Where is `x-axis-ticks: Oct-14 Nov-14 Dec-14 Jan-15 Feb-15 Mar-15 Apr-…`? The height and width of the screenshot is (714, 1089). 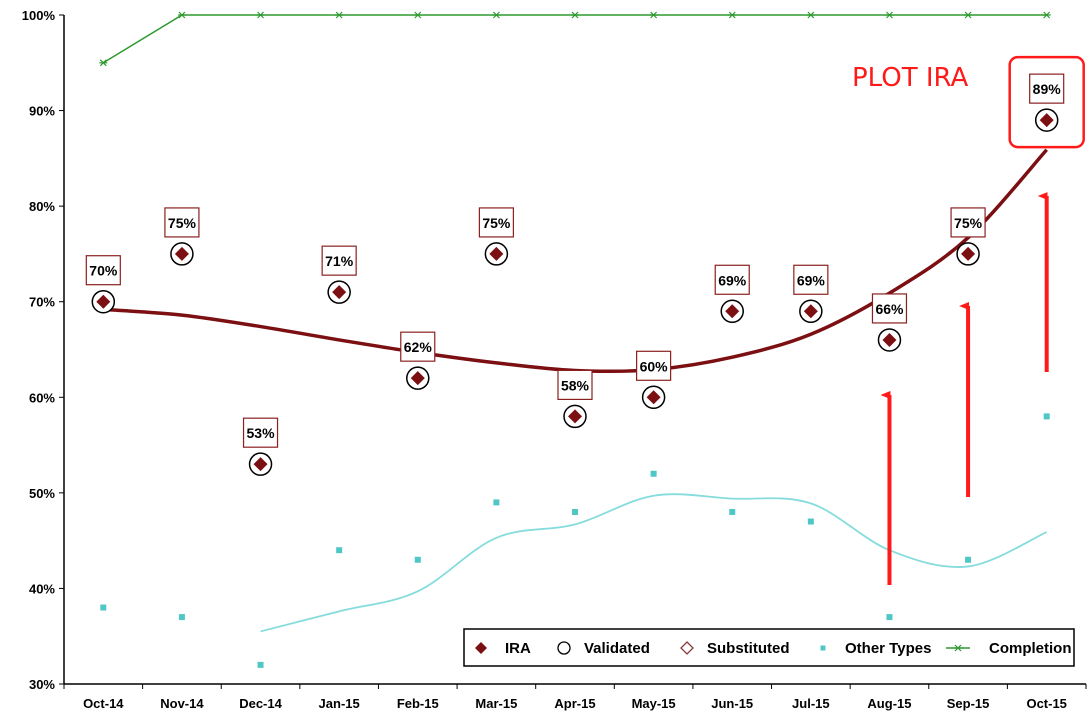 x-axis-ticks: Oct-14 Nov-14 Dec-14 Jan-15 Feb-15 Mar-15 Apr-… is located at coordinates (575, 697).